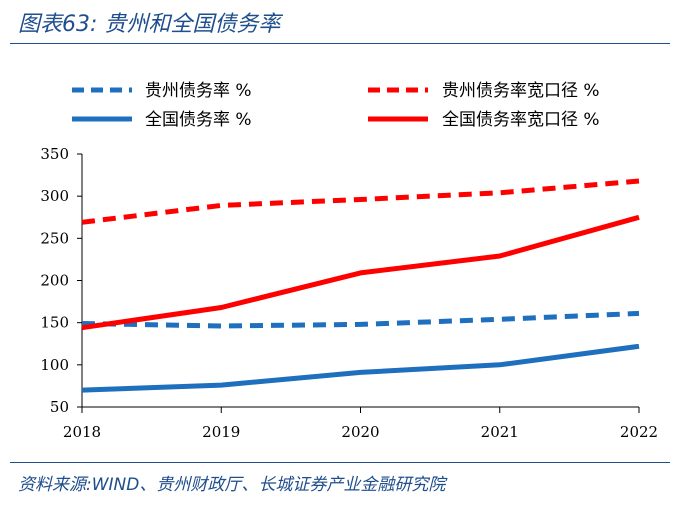  What do you see at coordinates (54, 323) in the screenshot?
I see `y-tick-label: 150` at bounding box center [54, 323].